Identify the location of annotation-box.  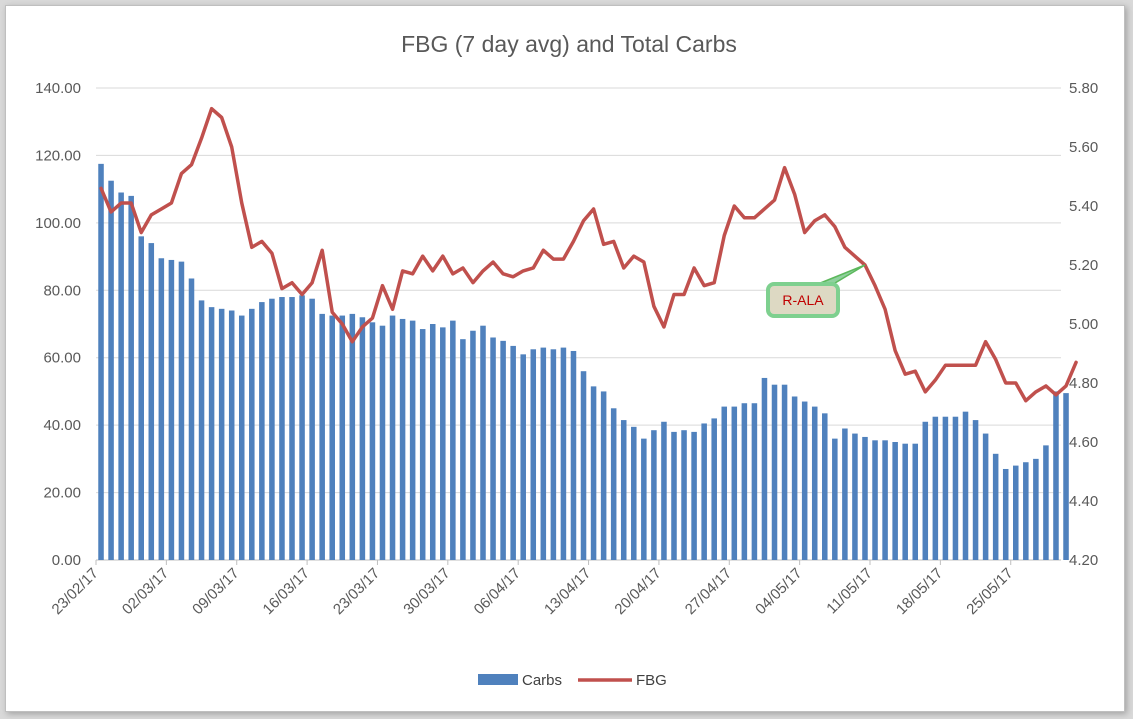
(803, 300).